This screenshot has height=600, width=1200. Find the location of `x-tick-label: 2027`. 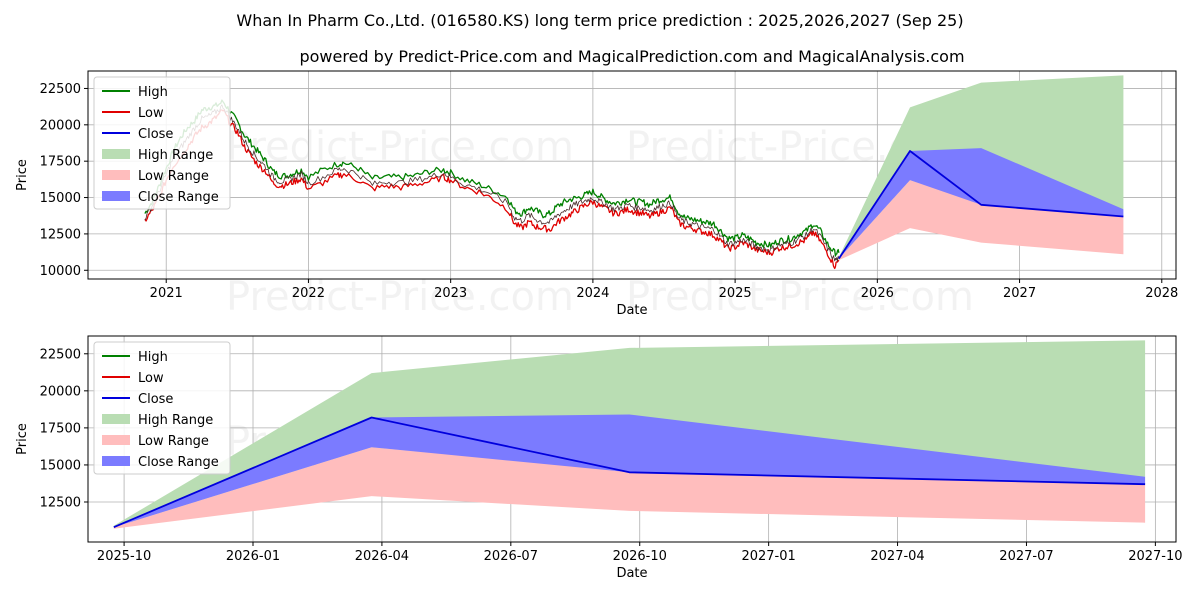

x-tick-label: 2027 is located at coordinates (1019, 293).